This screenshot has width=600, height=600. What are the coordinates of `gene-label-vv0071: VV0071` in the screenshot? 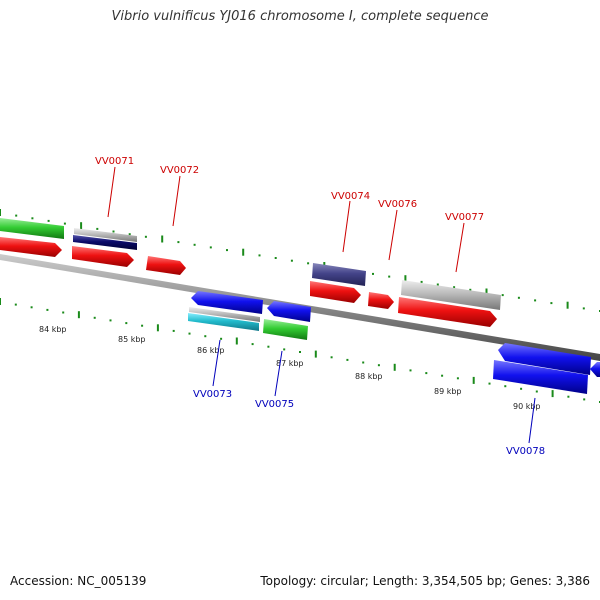 It's located at (114, 161).